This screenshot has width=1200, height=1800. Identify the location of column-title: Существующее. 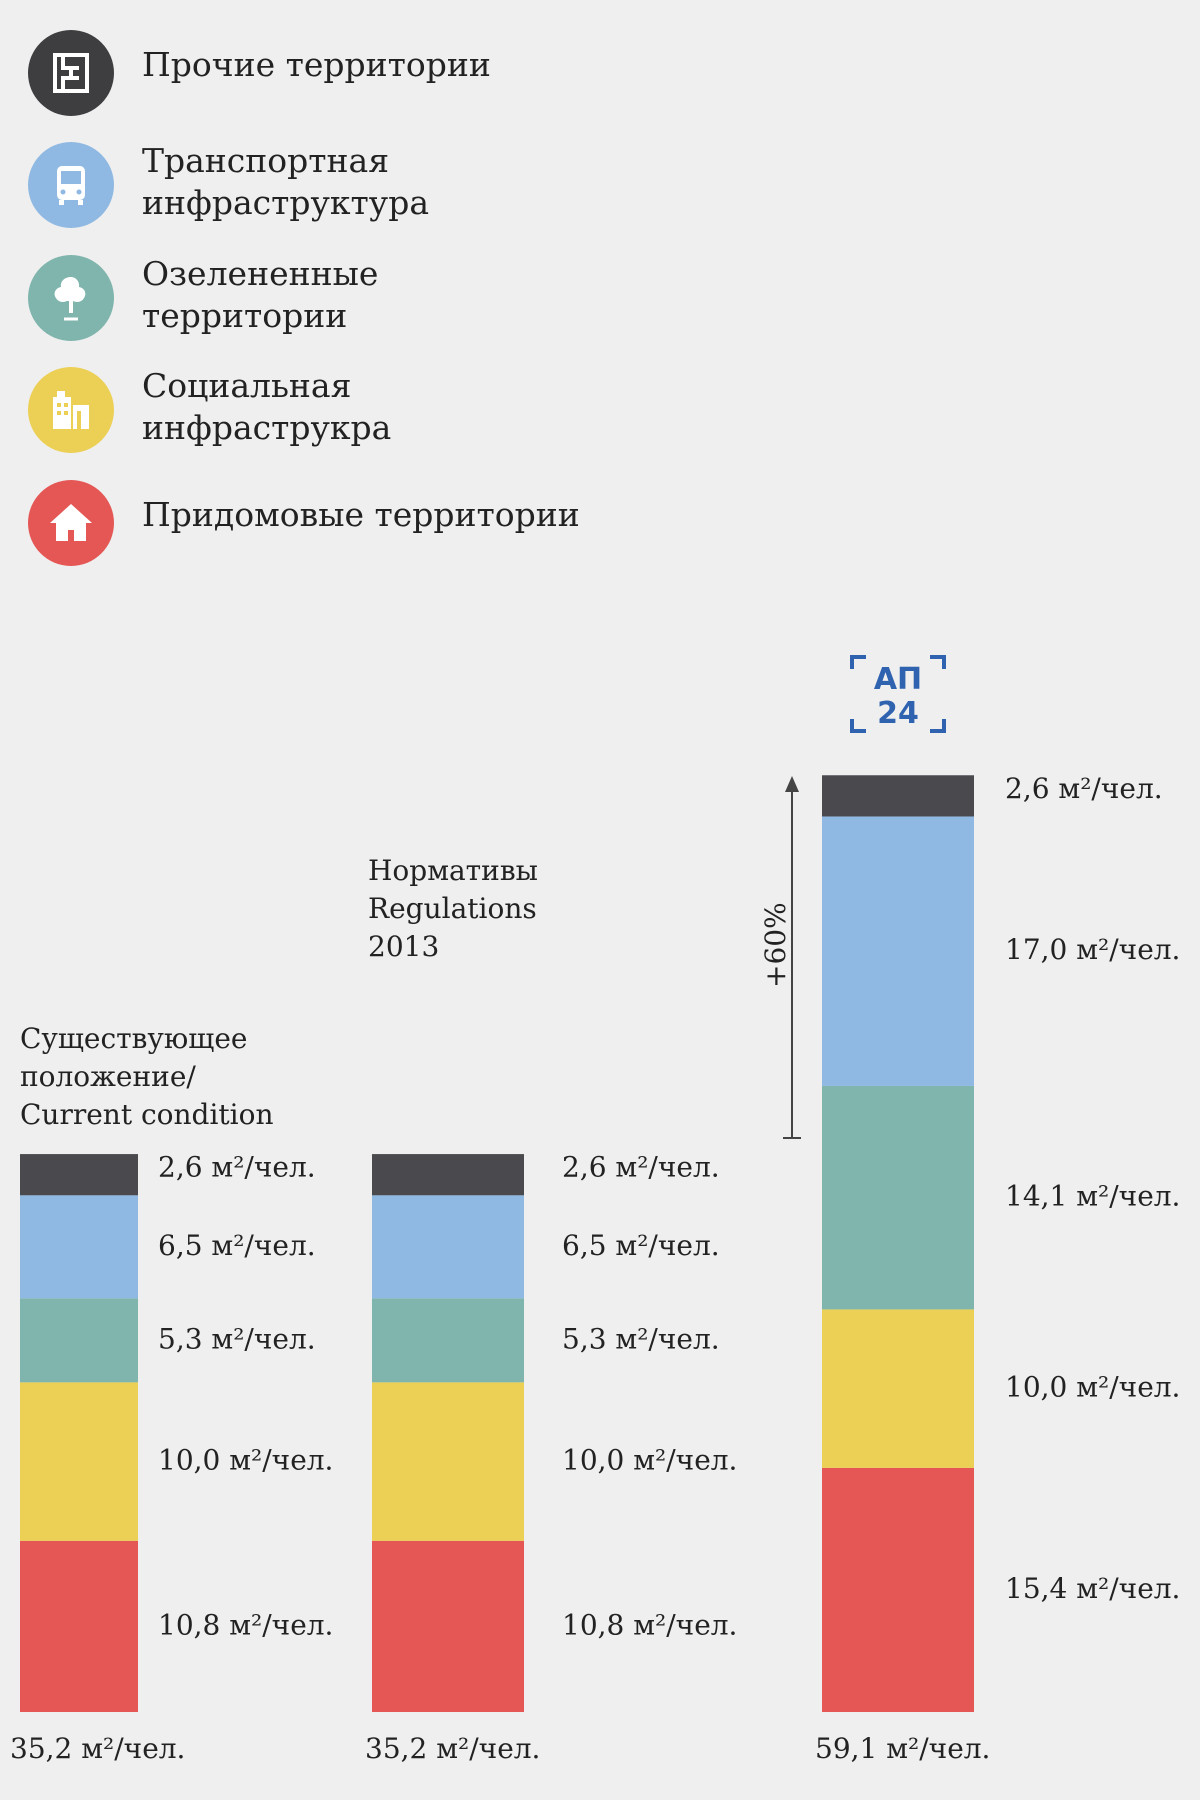
(133, 1038).